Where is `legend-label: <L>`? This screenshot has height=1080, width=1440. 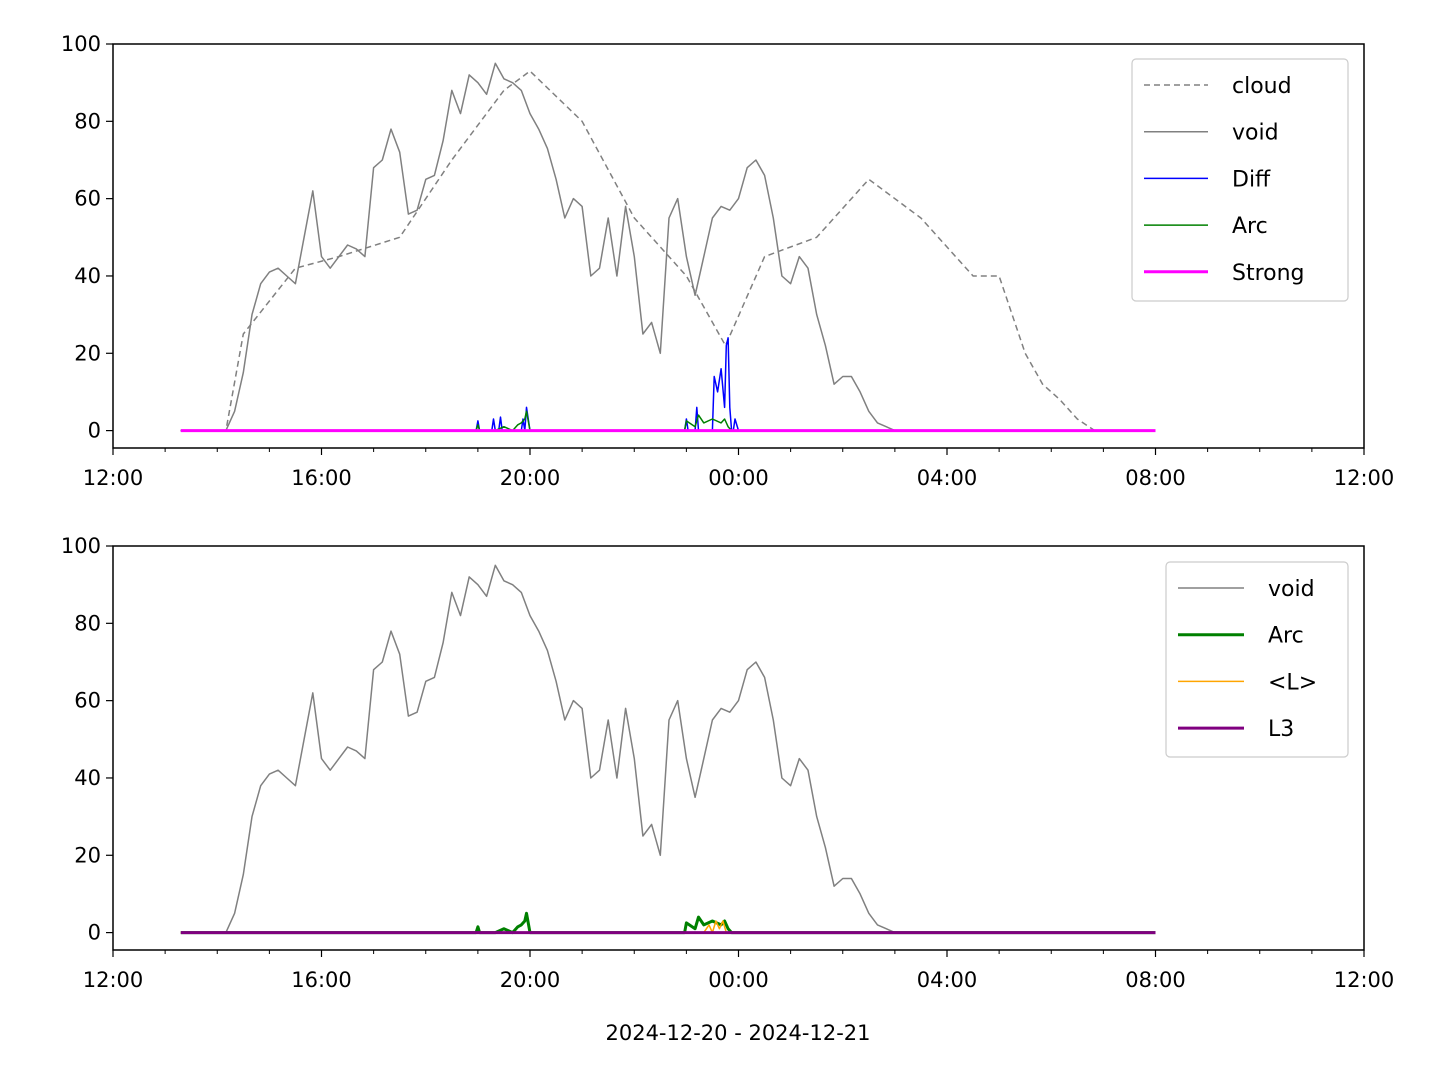 legend-label: <L> is located at coordinates (1292, 682).